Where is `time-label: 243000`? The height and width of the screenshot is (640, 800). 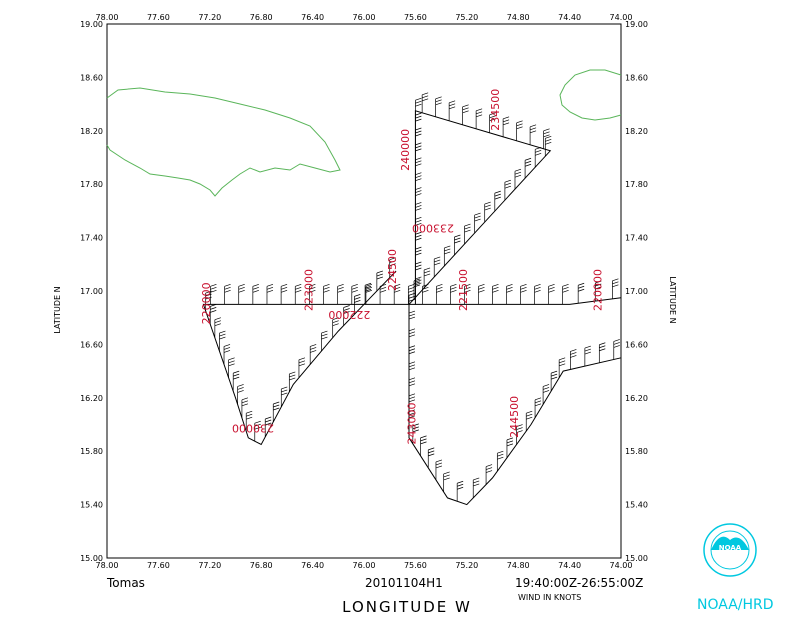 time-label: 243000 is located at coordinates (411, 424).